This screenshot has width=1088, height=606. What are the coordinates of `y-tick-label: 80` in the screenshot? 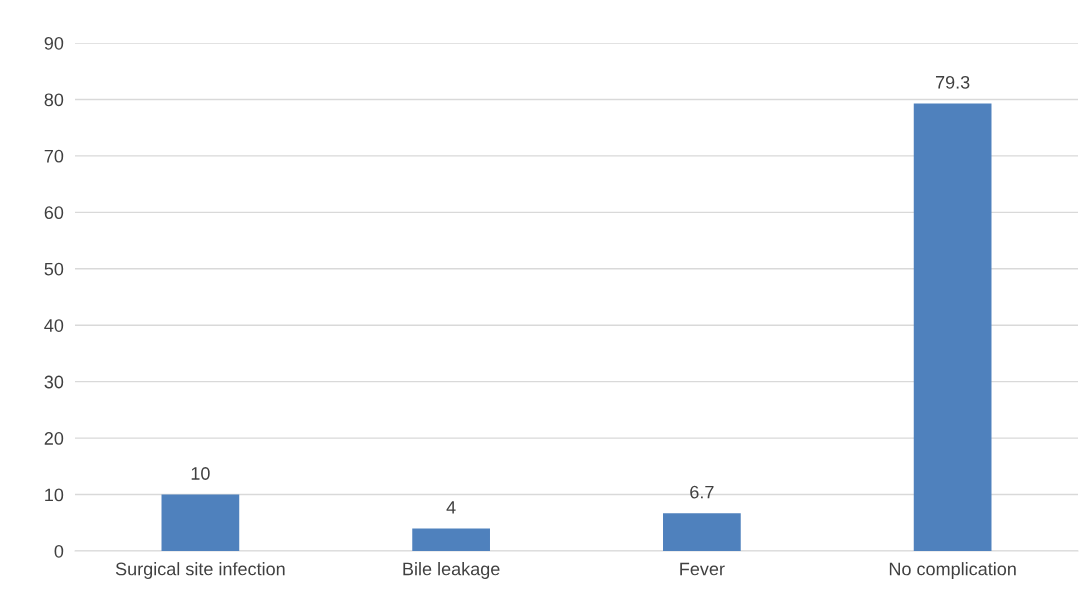 It's located at (54, 100).